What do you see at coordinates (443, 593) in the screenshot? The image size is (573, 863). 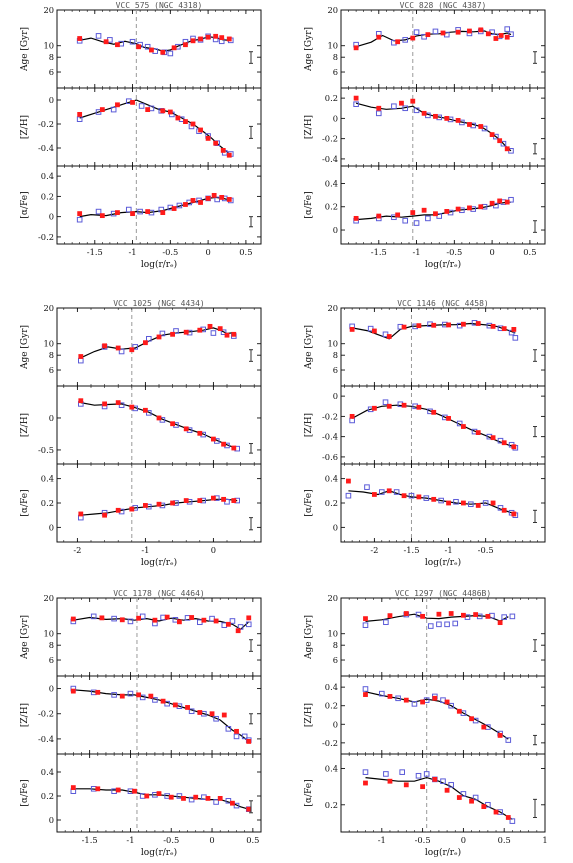 I see `chart-title: VCC 1297 (NGC 4486B)` at bounding box center [443, 593].